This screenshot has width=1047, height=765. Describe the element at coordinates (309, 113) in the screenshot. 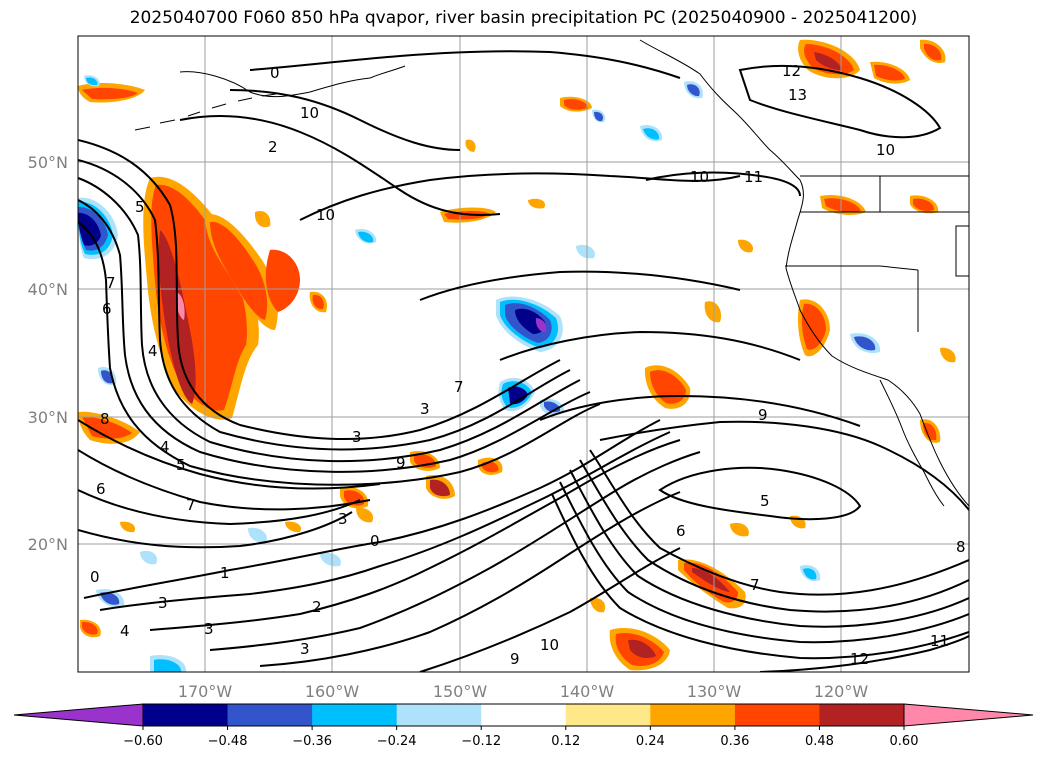

I see `contour-label: 10` at that location.